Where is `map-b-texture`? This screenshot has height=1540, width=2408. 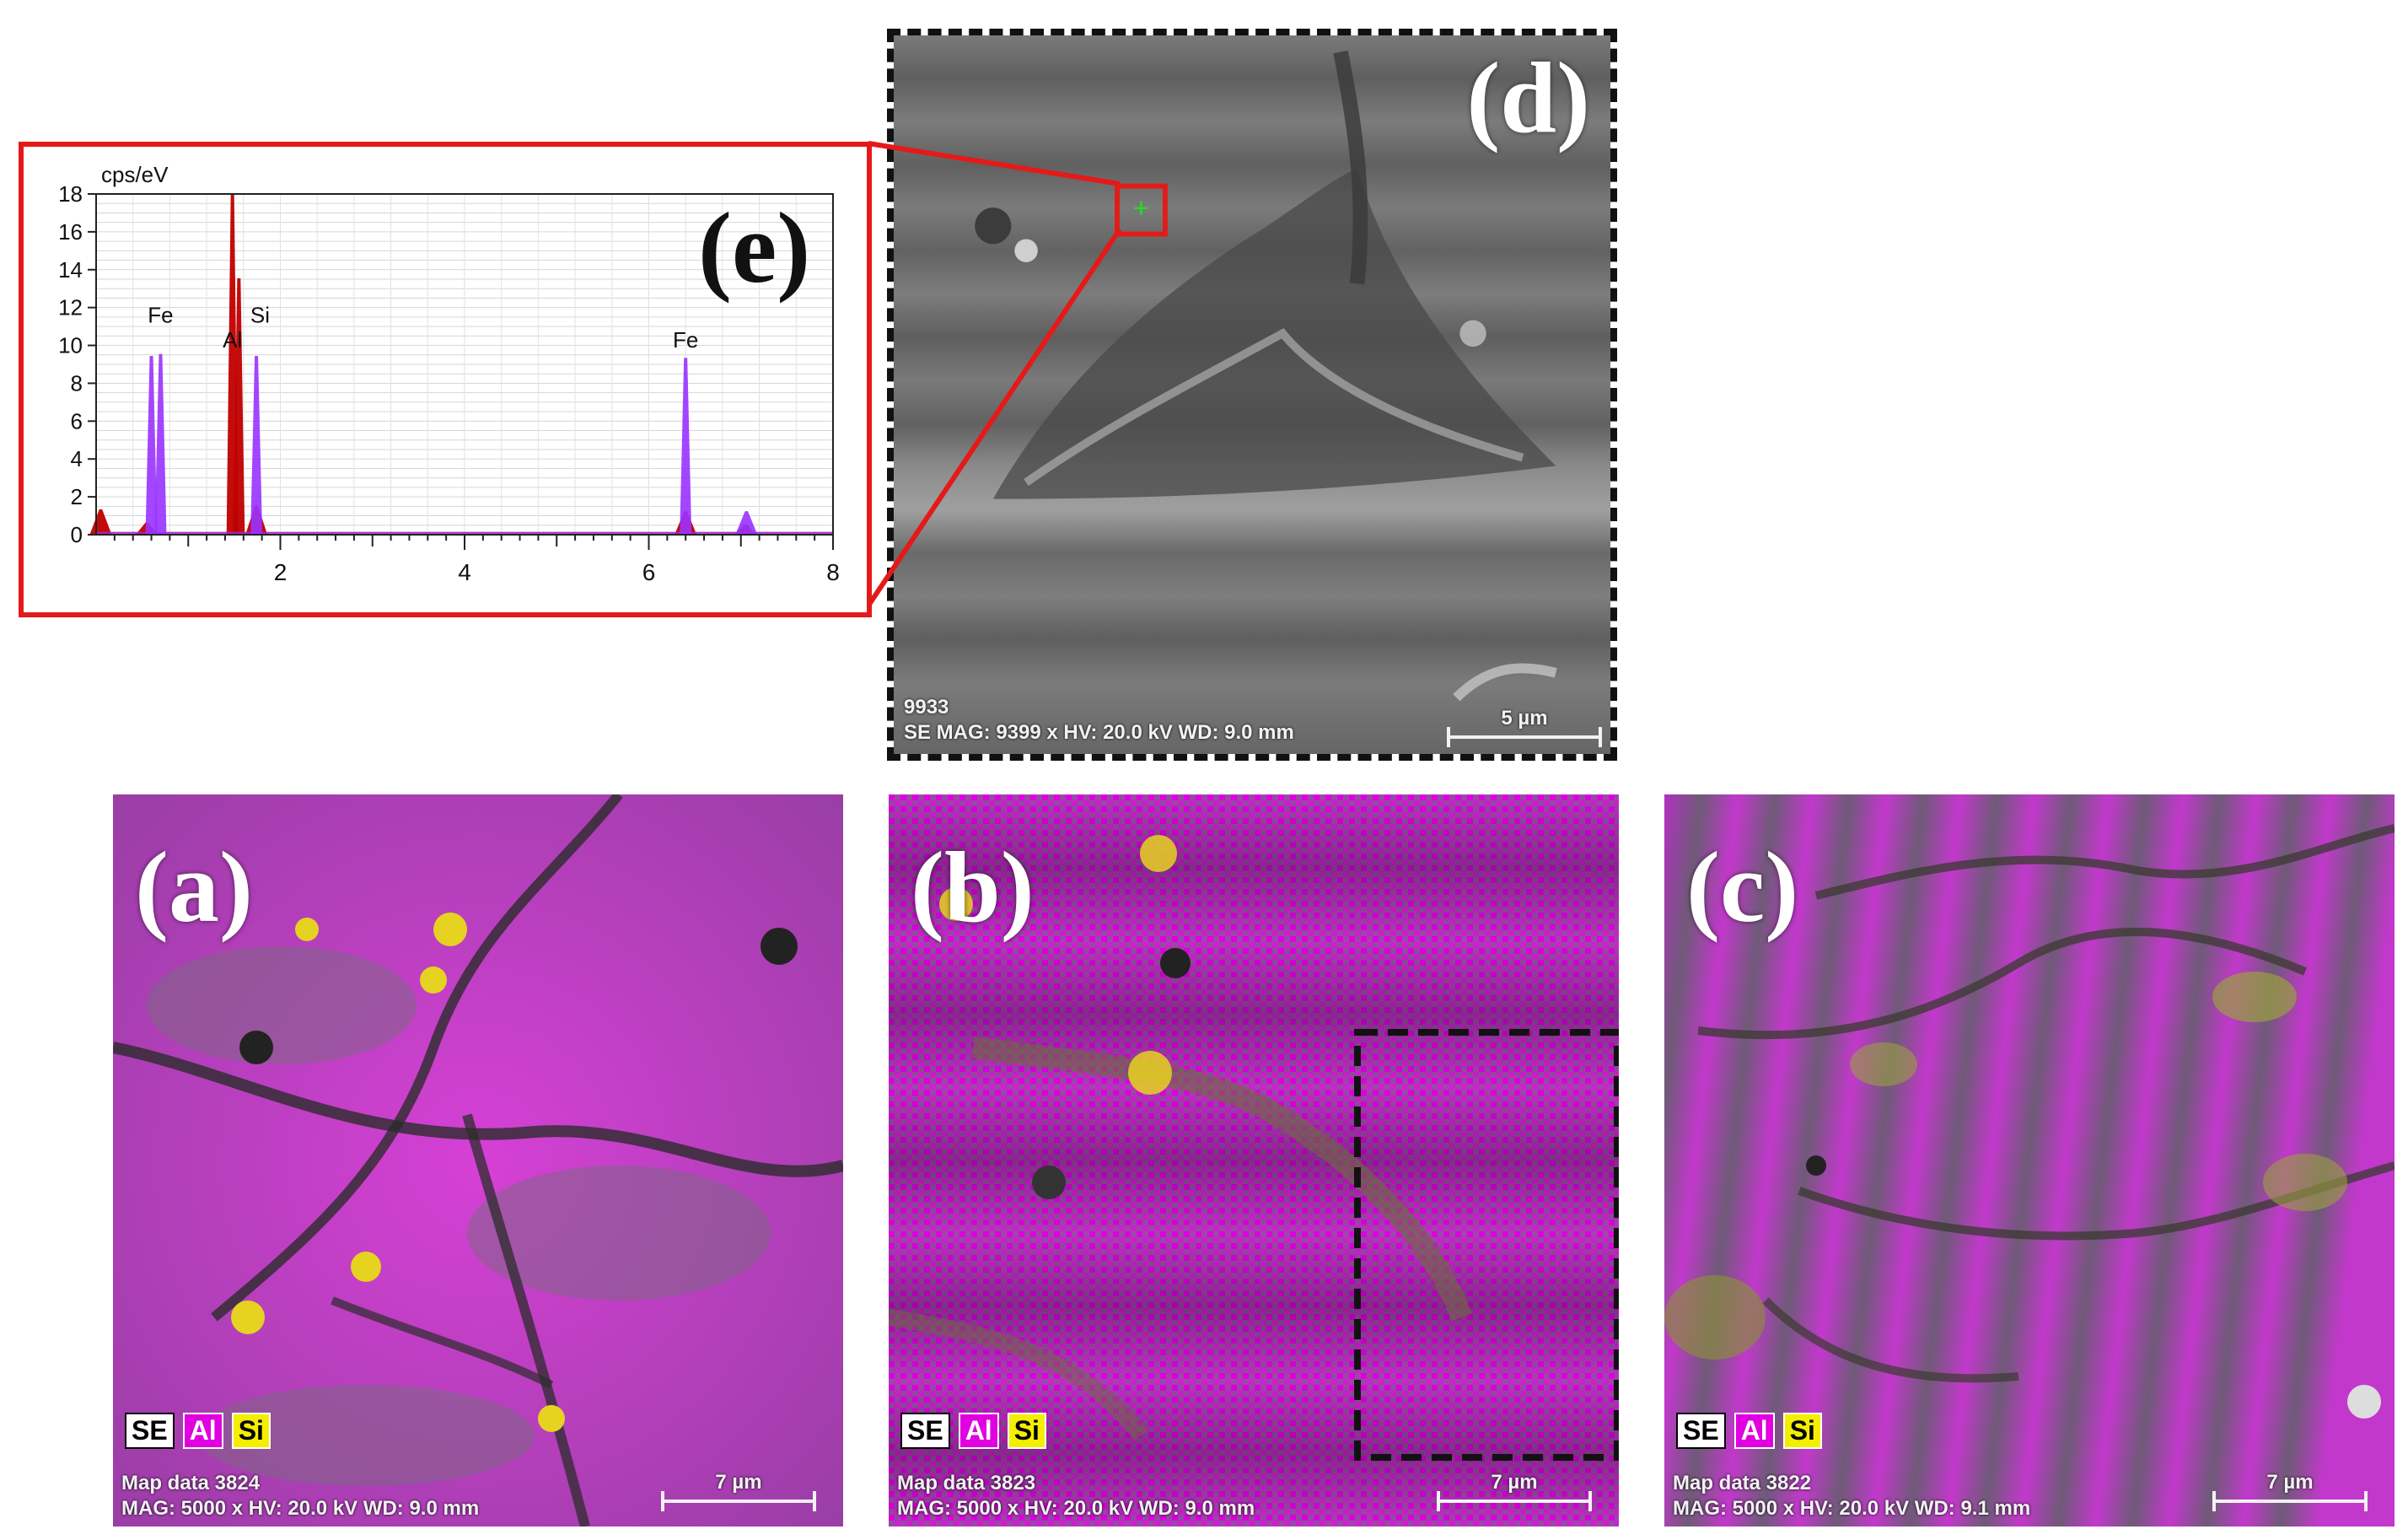 map-b-texture is located at coordinates (1254, 1160).